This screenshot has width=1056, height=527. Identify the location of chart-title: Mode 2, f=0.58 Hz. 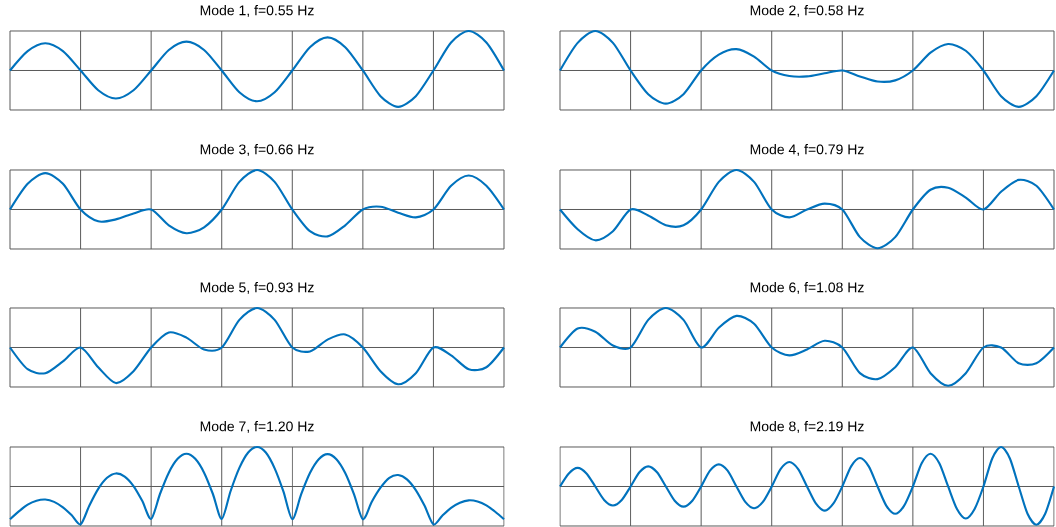
(807, 11).